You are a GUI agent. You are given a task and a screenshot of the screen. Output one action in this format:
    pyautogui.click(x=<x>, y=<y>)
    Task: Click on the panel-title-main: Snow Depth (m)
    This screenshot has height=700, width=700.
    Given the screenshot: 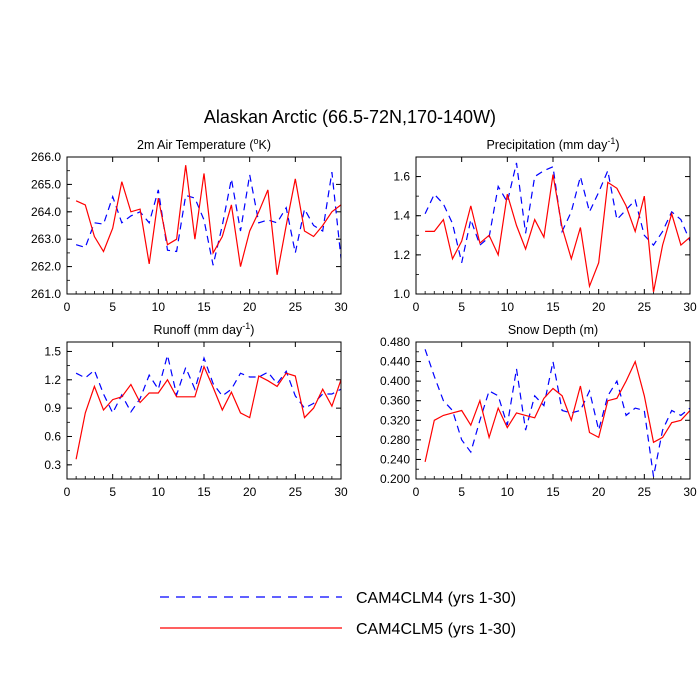 What is the action you would take?
    pyautogui.click(x=553, y=330)
    